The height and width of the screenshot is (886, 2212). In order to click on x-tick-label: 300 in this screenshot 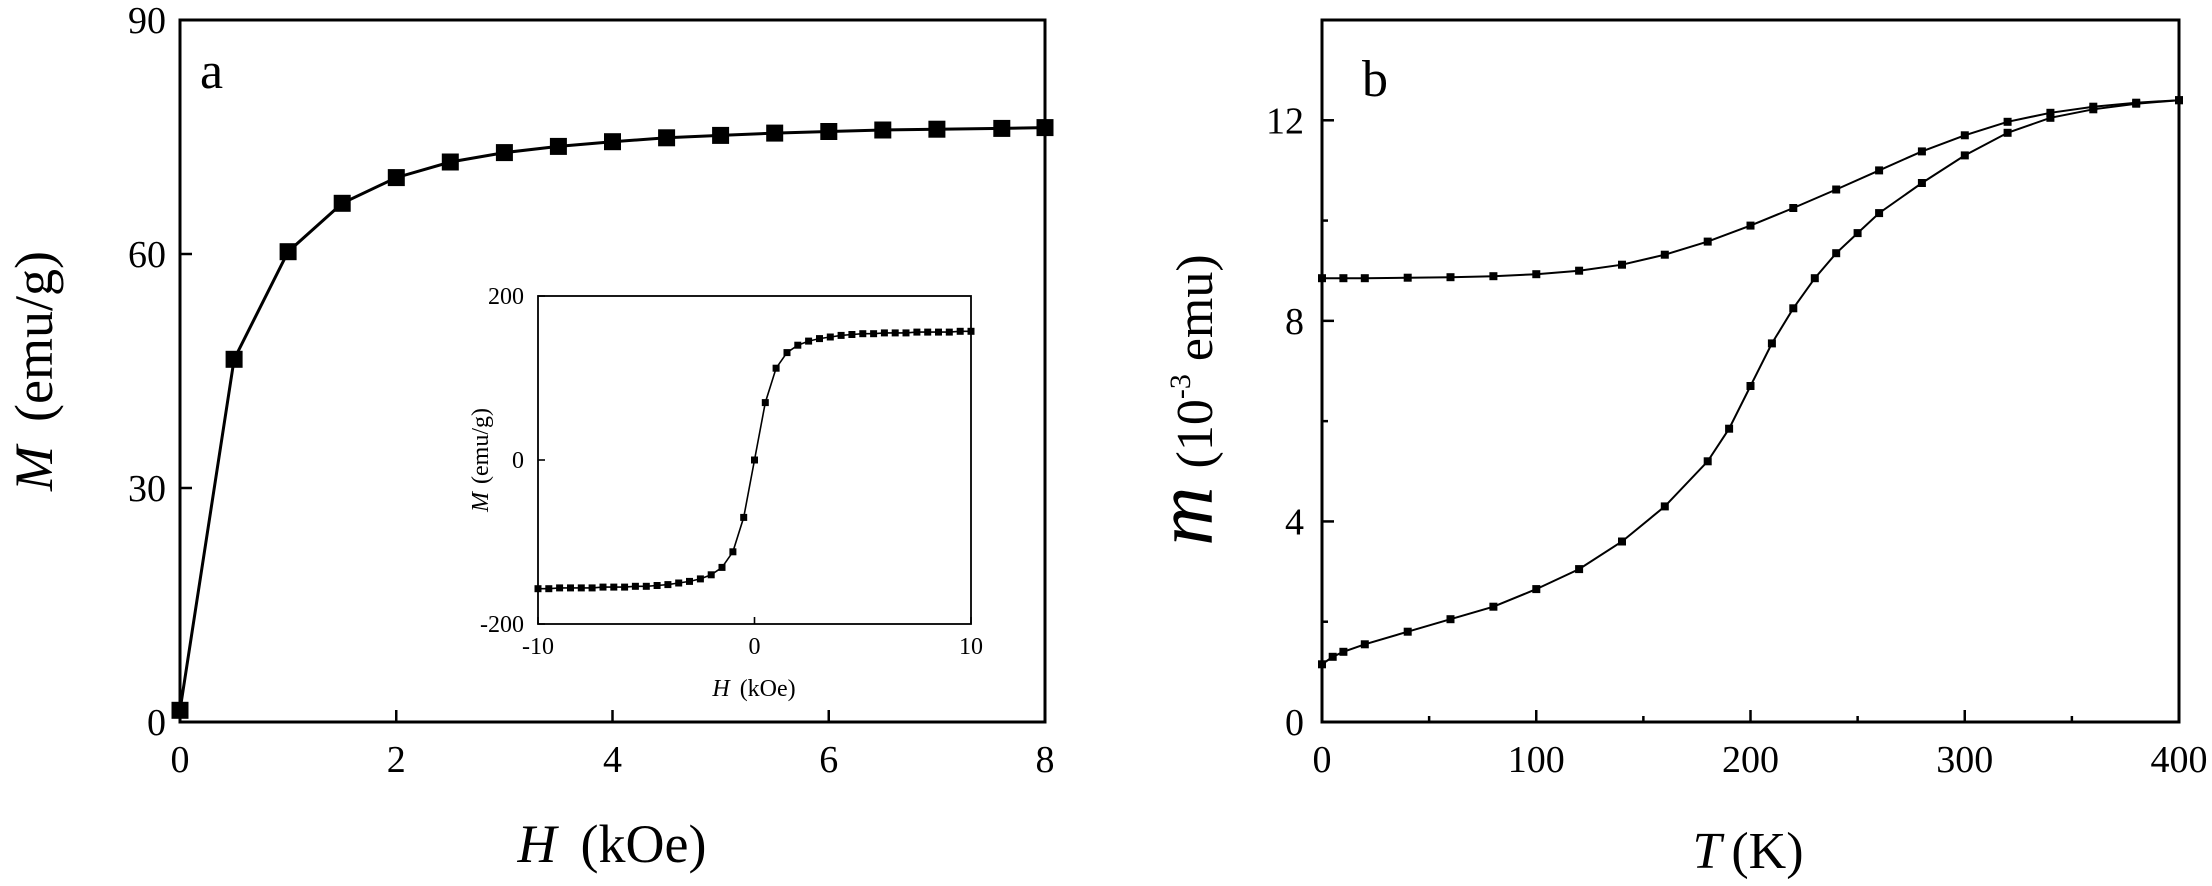, I will do `click(1964, 760)`.